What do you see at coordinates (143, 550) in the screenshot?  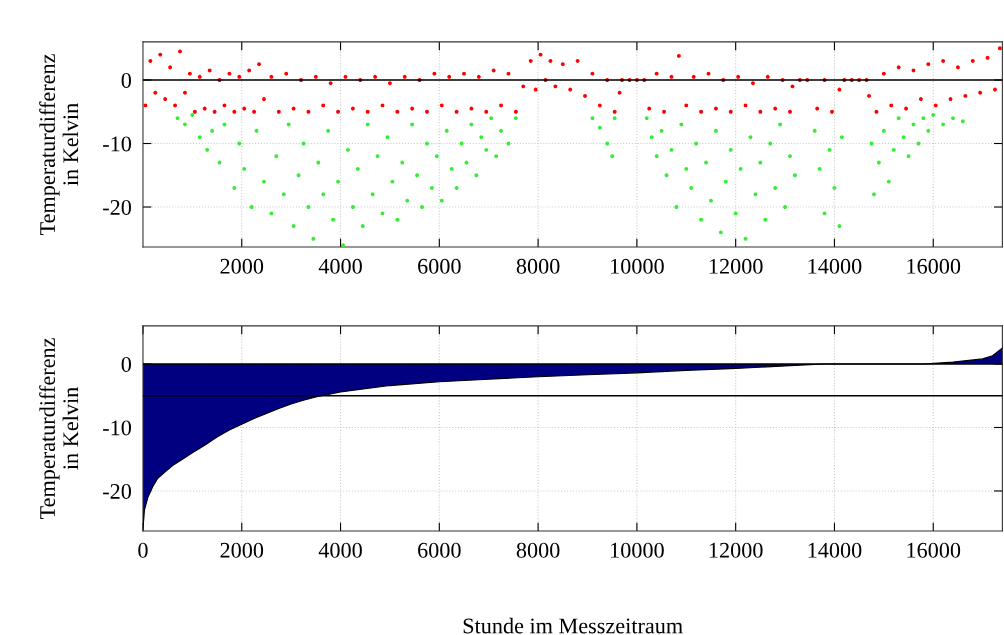 I see `x-tick-label: 0` at bounding box center [143, 550].